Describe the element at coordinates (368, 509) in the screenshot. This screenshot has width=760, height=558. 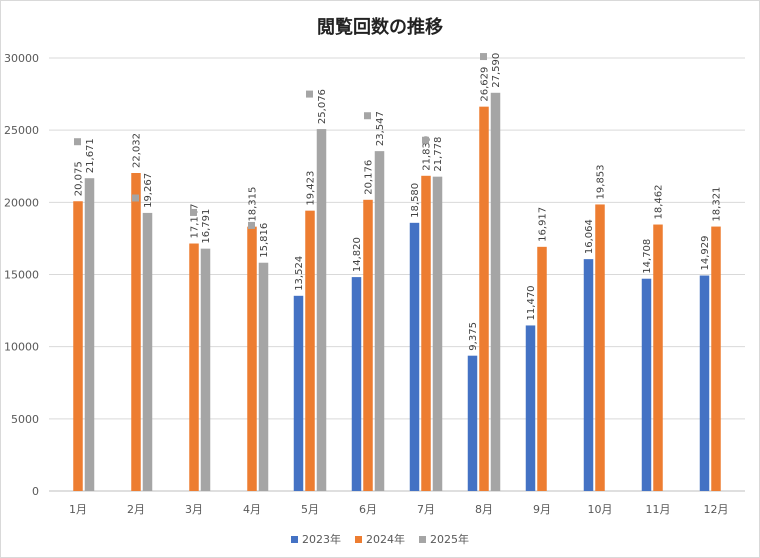
I see `x-tick-label: 6月` at that location.